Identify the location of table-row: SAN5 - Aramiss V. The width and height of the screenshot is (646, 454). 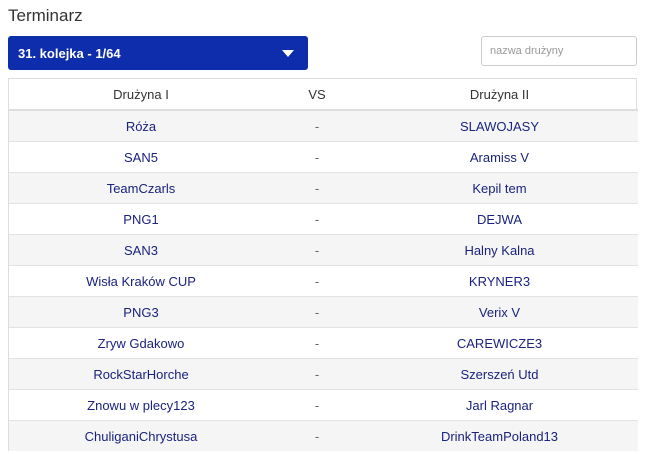
(323, 157).